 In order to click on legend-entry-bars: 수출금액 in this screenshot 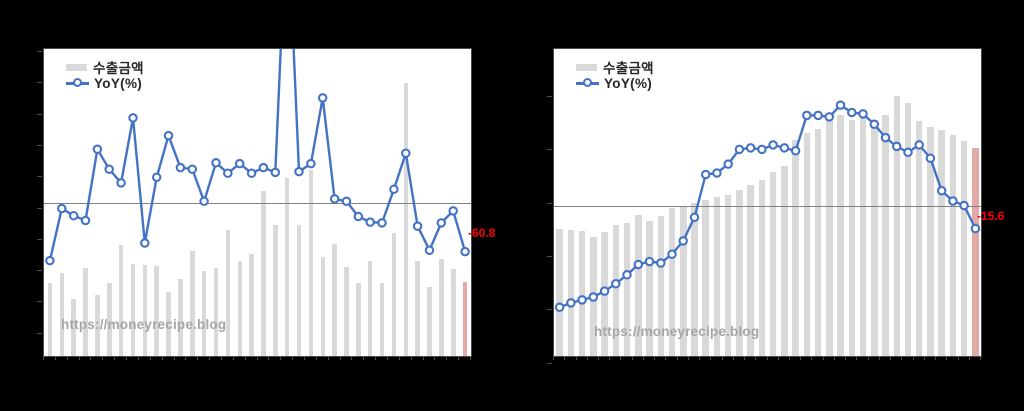, I will do `click(615, 67)`.